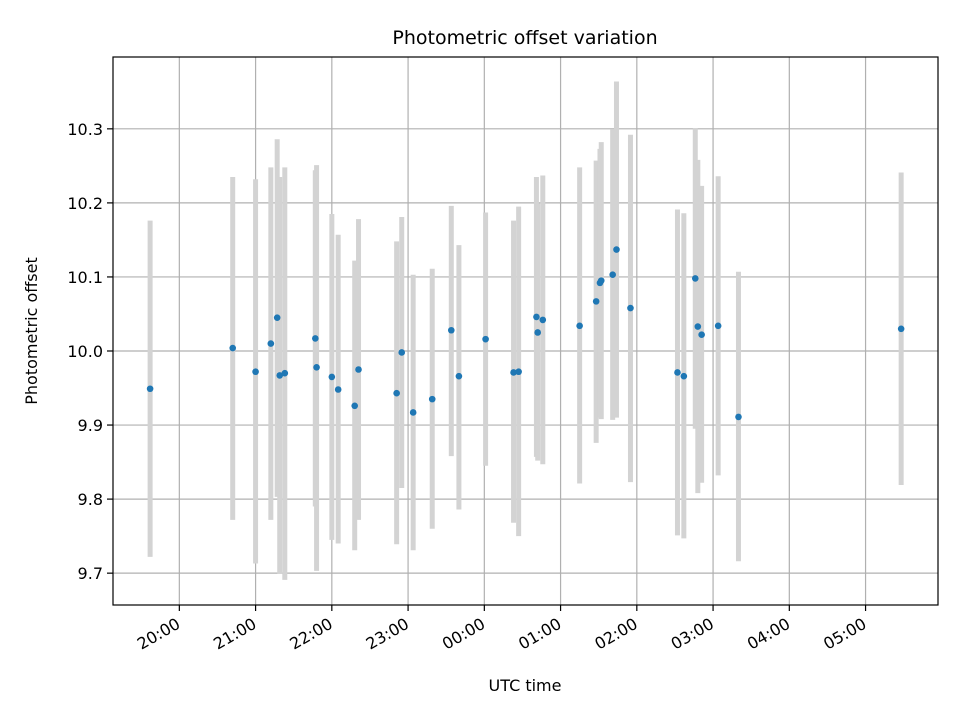 Image resolution: width=960 pixels, height=720 pixels. What do you see at coordinates (90, 499) in the screenshot?
I see `y-tick-label: 9.8` at bounding box center [90, 499].